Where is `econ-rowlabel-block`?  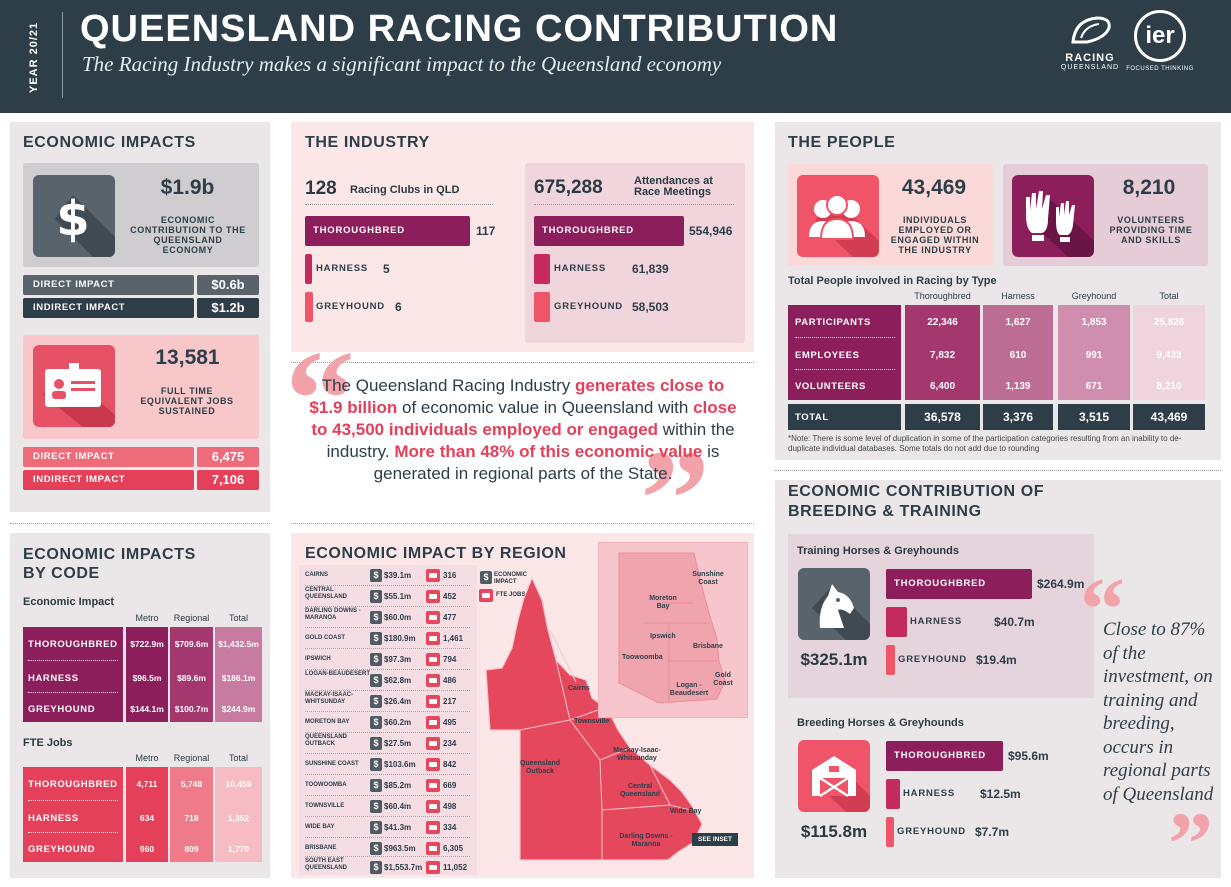
econ-rowlabel-block is located at coordinates (73, 674).